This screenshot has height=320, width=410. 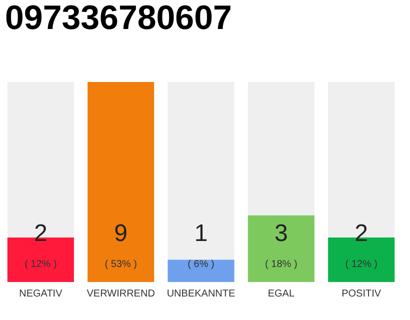 I want to click on data-label: 9, so click(x=121, y=233).